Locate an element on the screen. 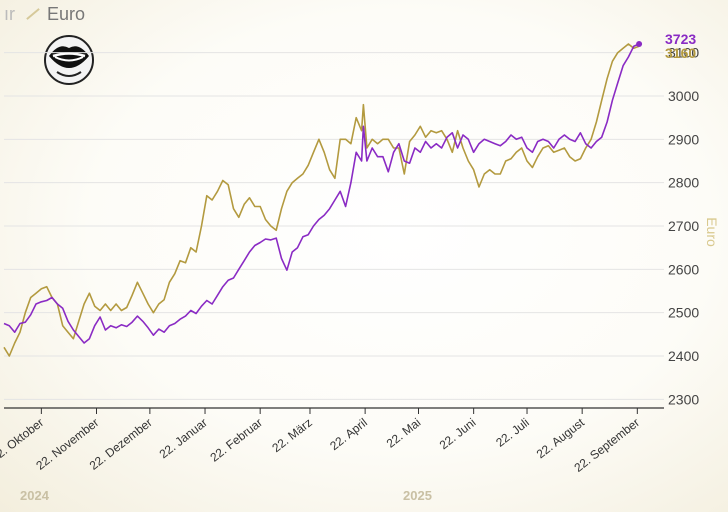  y-tick-label-2500: 2500 is located at coordinates (683, 313).